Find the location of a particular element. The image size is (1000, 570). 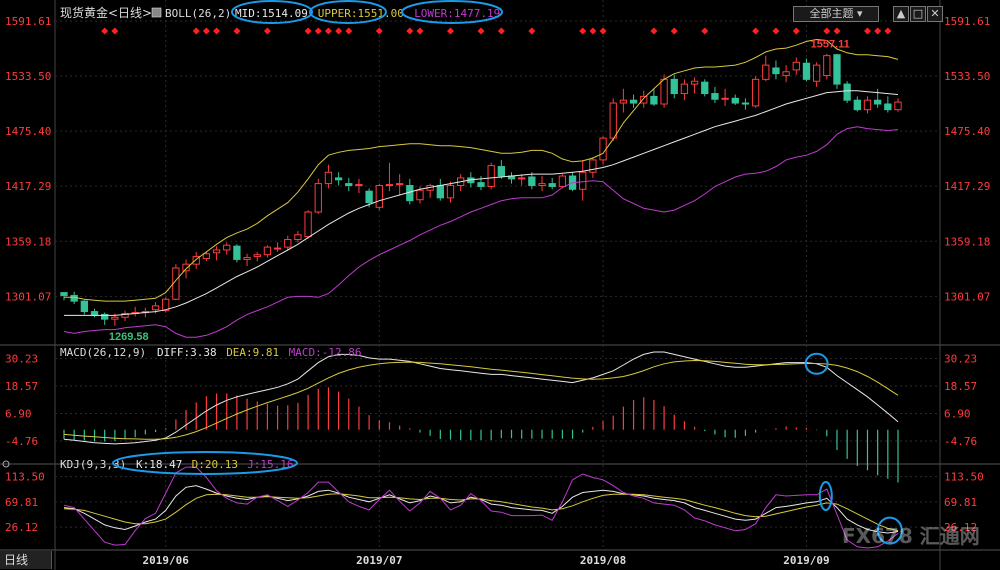

symbol-title: 现货黄金<日线> is located at coordinates (106, 12).